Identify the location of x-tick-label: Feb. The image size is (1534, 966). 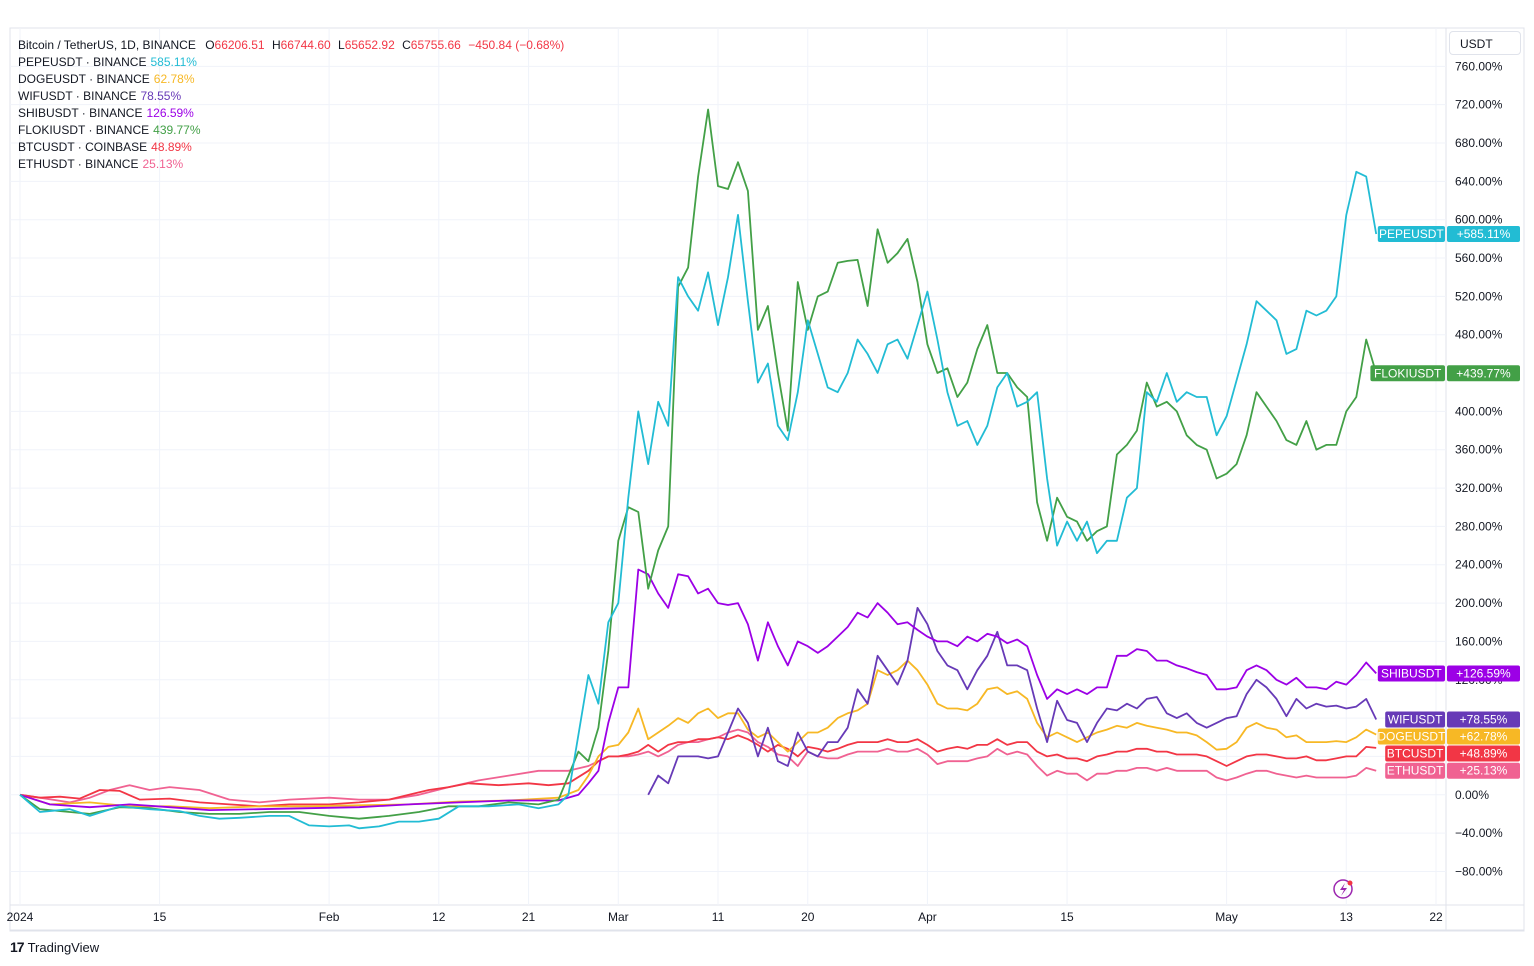
(329, 917).